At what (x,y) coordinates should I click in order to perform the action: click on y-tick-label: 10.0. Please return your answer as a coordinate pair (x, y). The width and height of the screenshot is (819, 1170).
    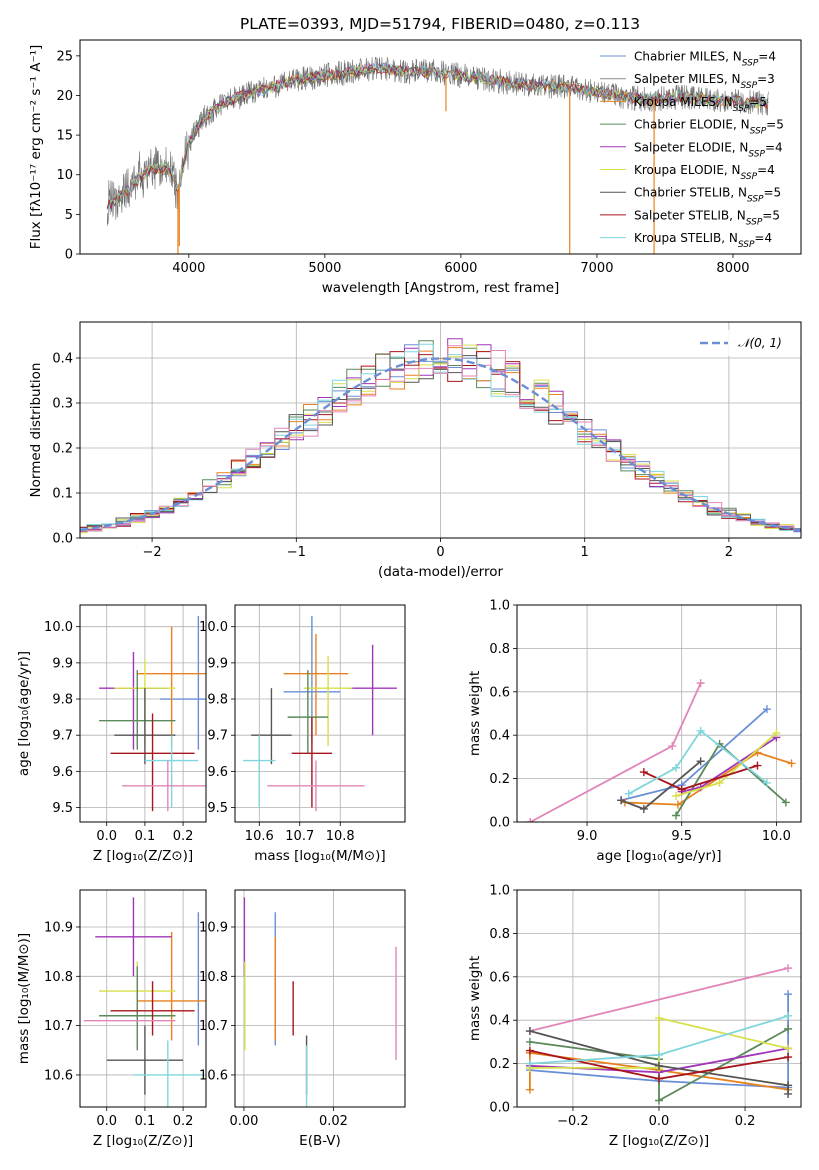
    Looking at the image, I should click on (213, 627).